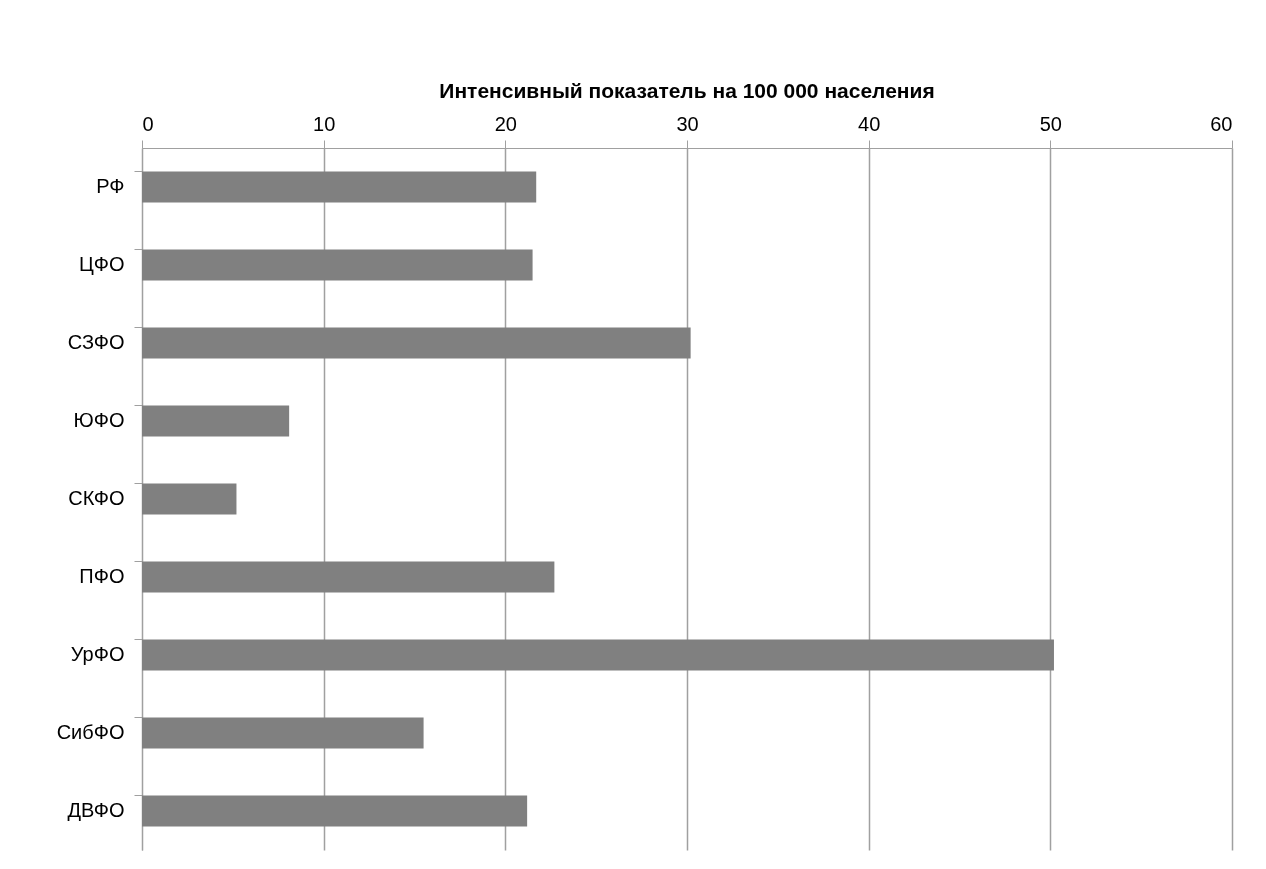 The width and height of the screenshot is (1266, 869). I want to click on x-tick-label: 60, so click(1221, 123).